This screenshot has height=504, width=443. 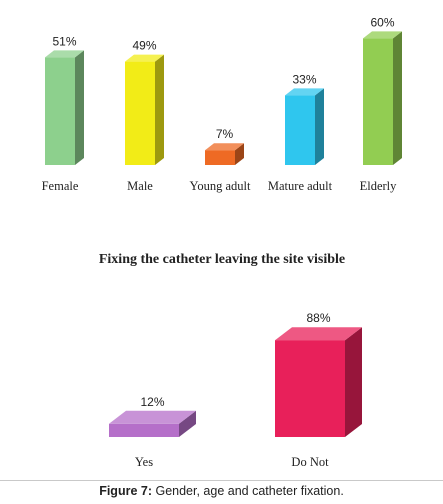 What do you see at coordinates (144, 462) in the screenshot?
I see `chart-2-category-label-0: Yes` at bounding box center [144, 462].